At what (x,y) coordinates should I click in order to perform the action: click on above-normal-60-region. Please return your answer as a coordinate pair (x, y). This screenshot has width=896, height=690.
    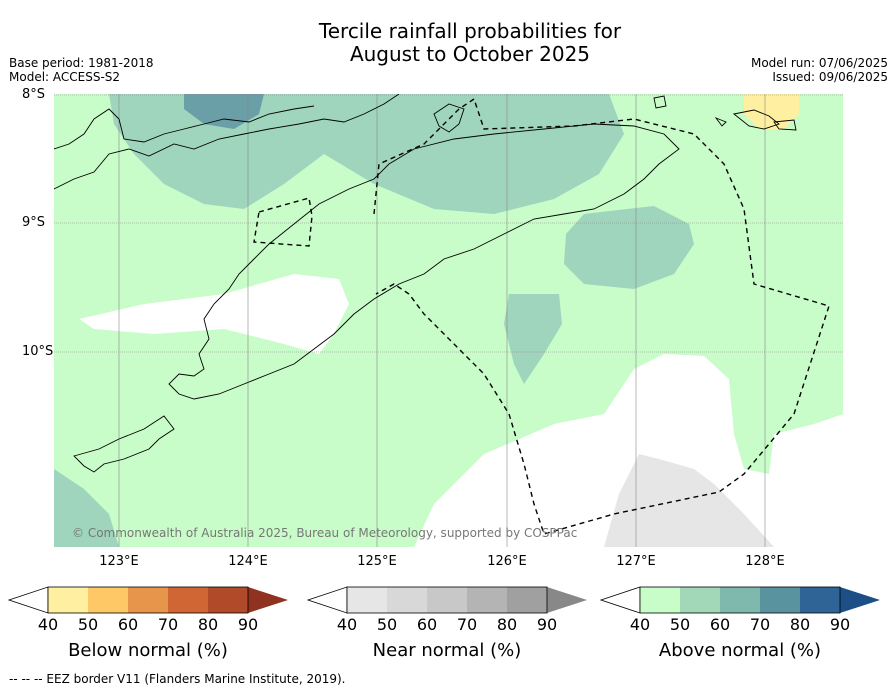
    Looking at the image, I should click on (224, 111).